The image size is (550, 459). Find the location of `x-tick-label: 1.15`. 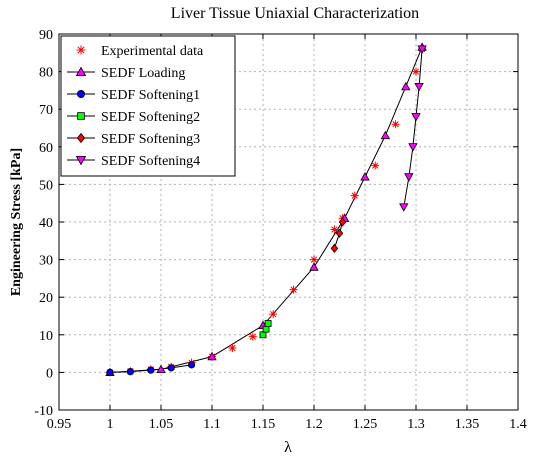

x-tick-label: 1.15 is located at coordinates (263, 424).